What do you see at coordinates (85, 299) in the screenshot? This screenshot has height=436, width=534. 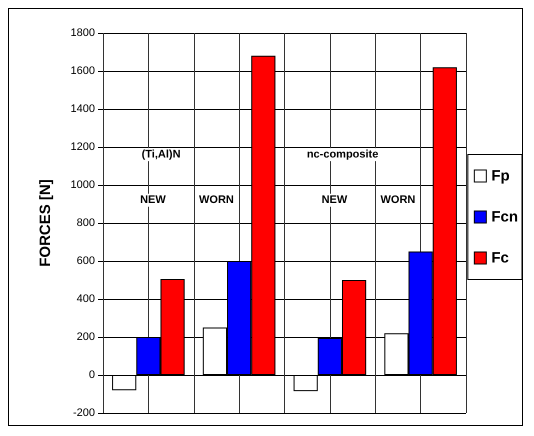 I see `y-tick-label: 400` at bounding box center [85, 299].